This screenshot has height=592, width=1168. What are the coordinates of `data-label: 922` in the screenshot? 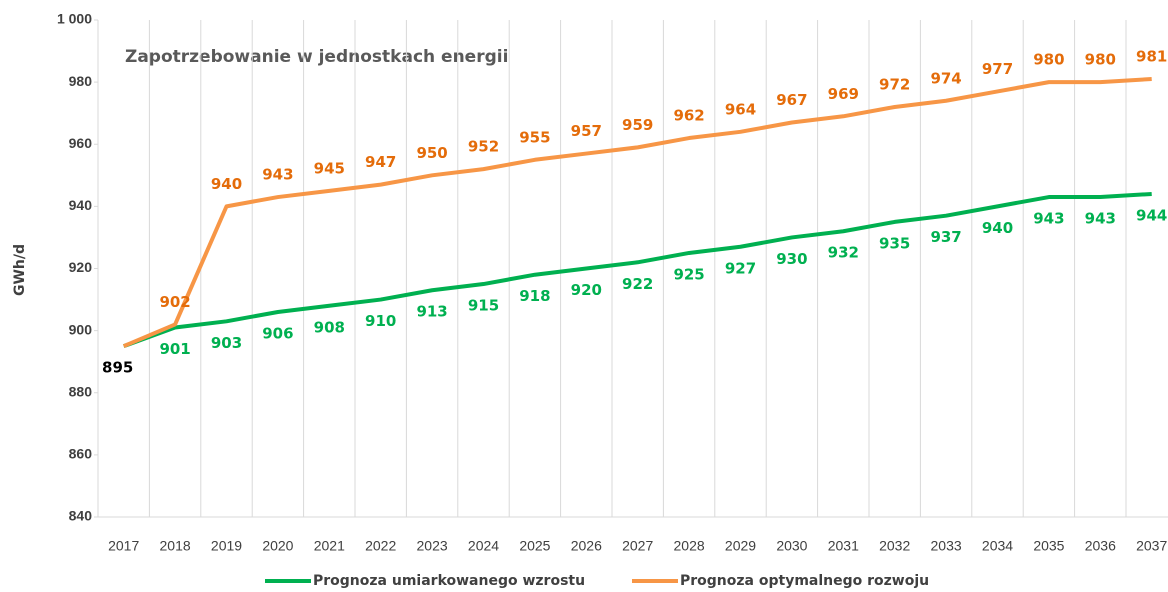 It's located at (637, 284).